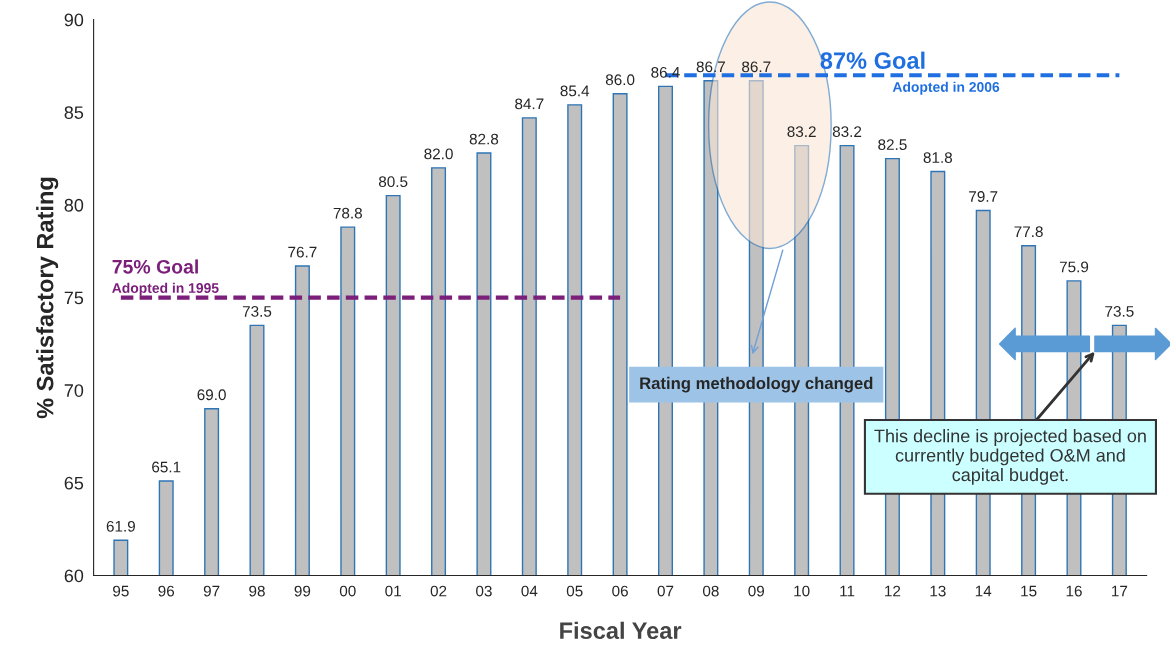 This screenshot has width=1170, height=654. I want to click on annotation: Adopted in 1995, so click(165, 289).